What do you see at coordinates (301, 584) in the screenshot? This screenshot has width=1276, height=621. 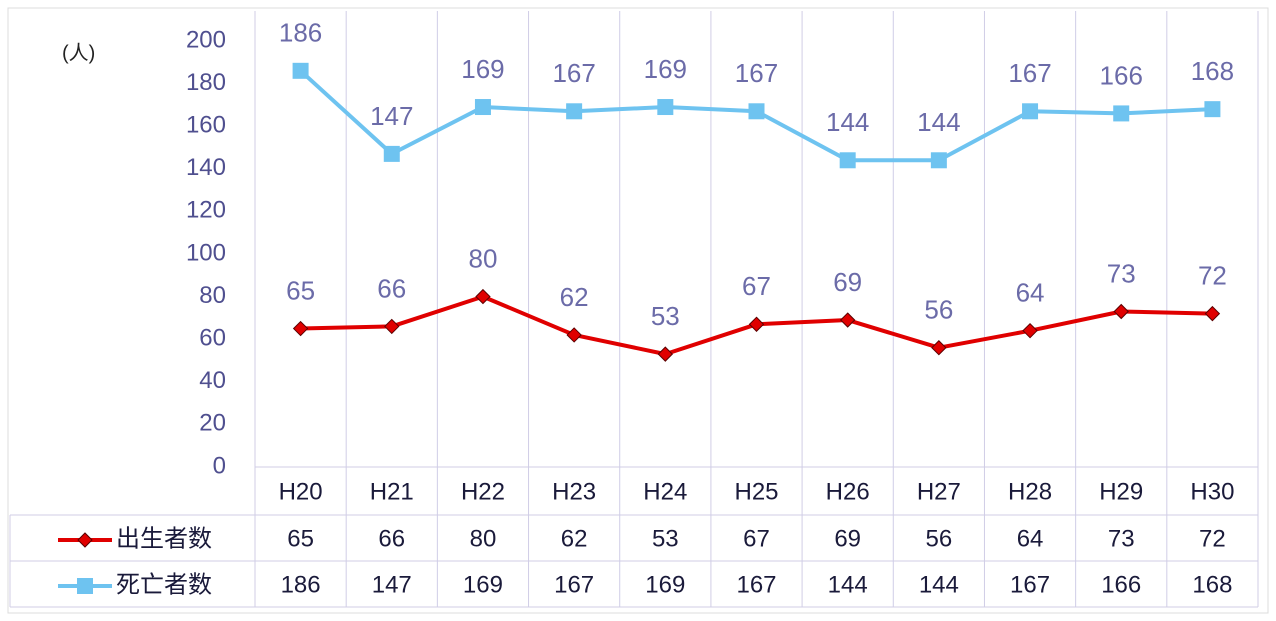 I see `table-cell: 186` at bounding box center [301, 584].